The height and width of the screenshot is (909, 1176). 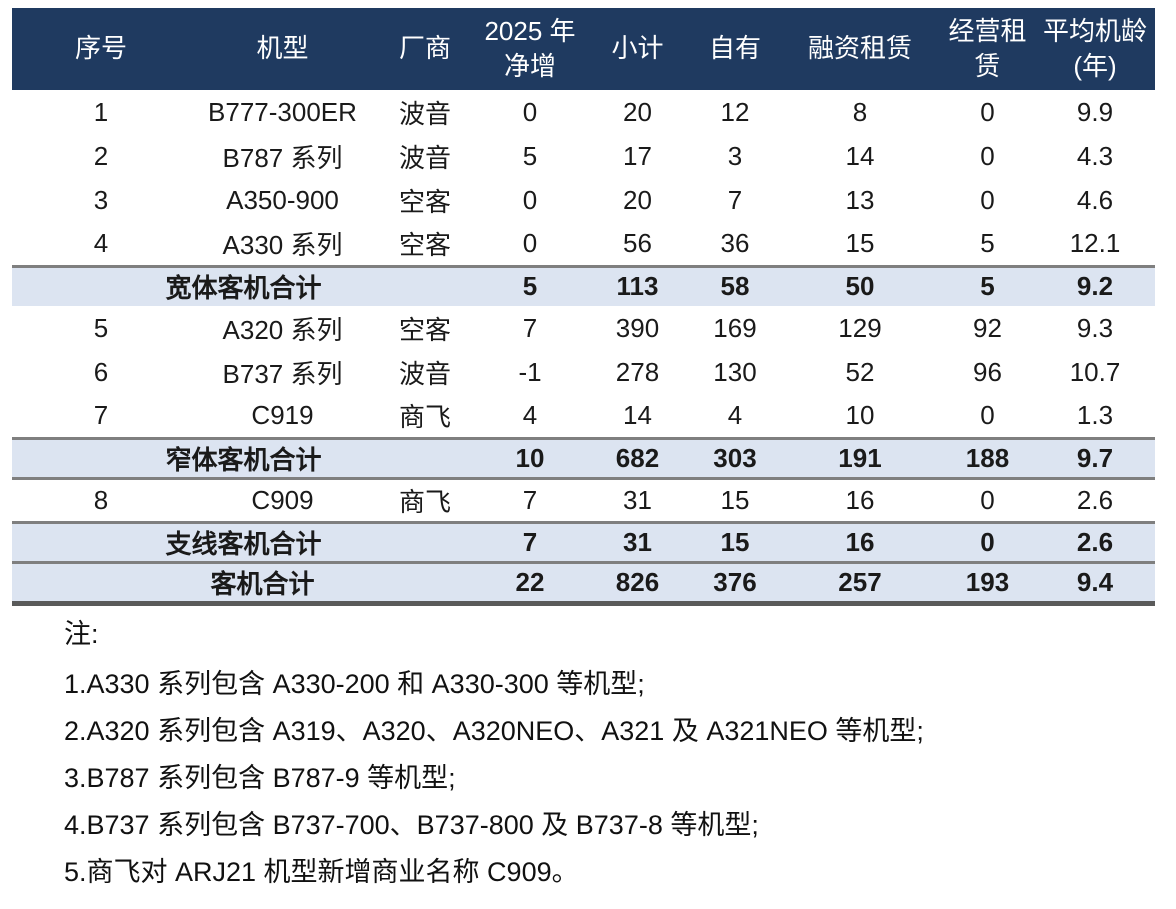 I want to click on table-row: 4 A330 系列 空客 0 56 36 15 5 12.1, so click(x=583, y=244).